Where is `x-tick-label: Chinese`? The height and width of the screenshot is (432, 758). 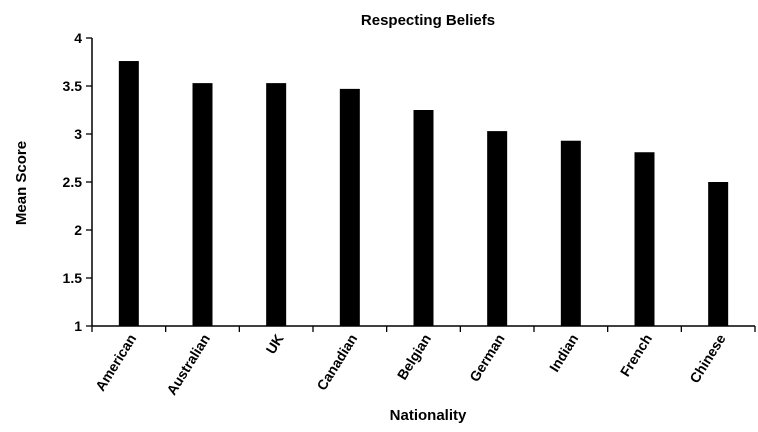
x-tick-label: Chinese is located at coordinates (707, 358).